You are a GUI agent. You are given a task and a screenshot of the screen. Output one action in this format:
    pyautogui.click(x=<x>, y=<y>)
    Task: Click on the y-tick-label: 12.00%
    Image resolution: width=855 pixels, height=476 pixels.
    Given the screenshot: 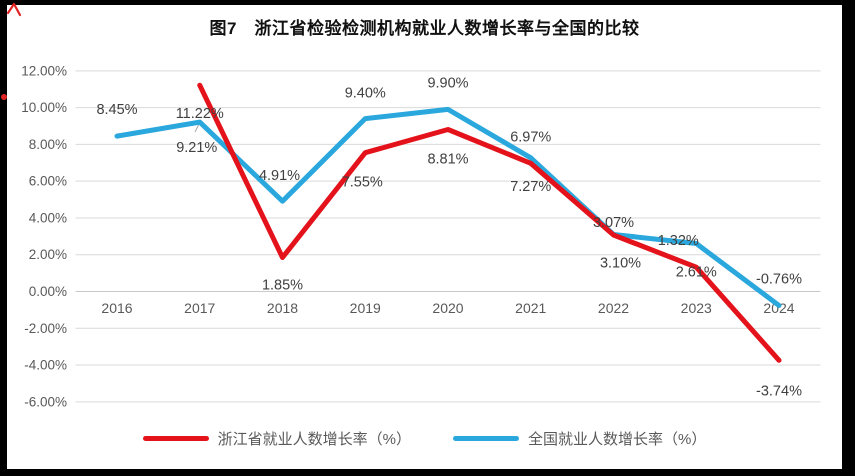 What is the action you would take?
    pyautogui.click(x=44, y=70)
    